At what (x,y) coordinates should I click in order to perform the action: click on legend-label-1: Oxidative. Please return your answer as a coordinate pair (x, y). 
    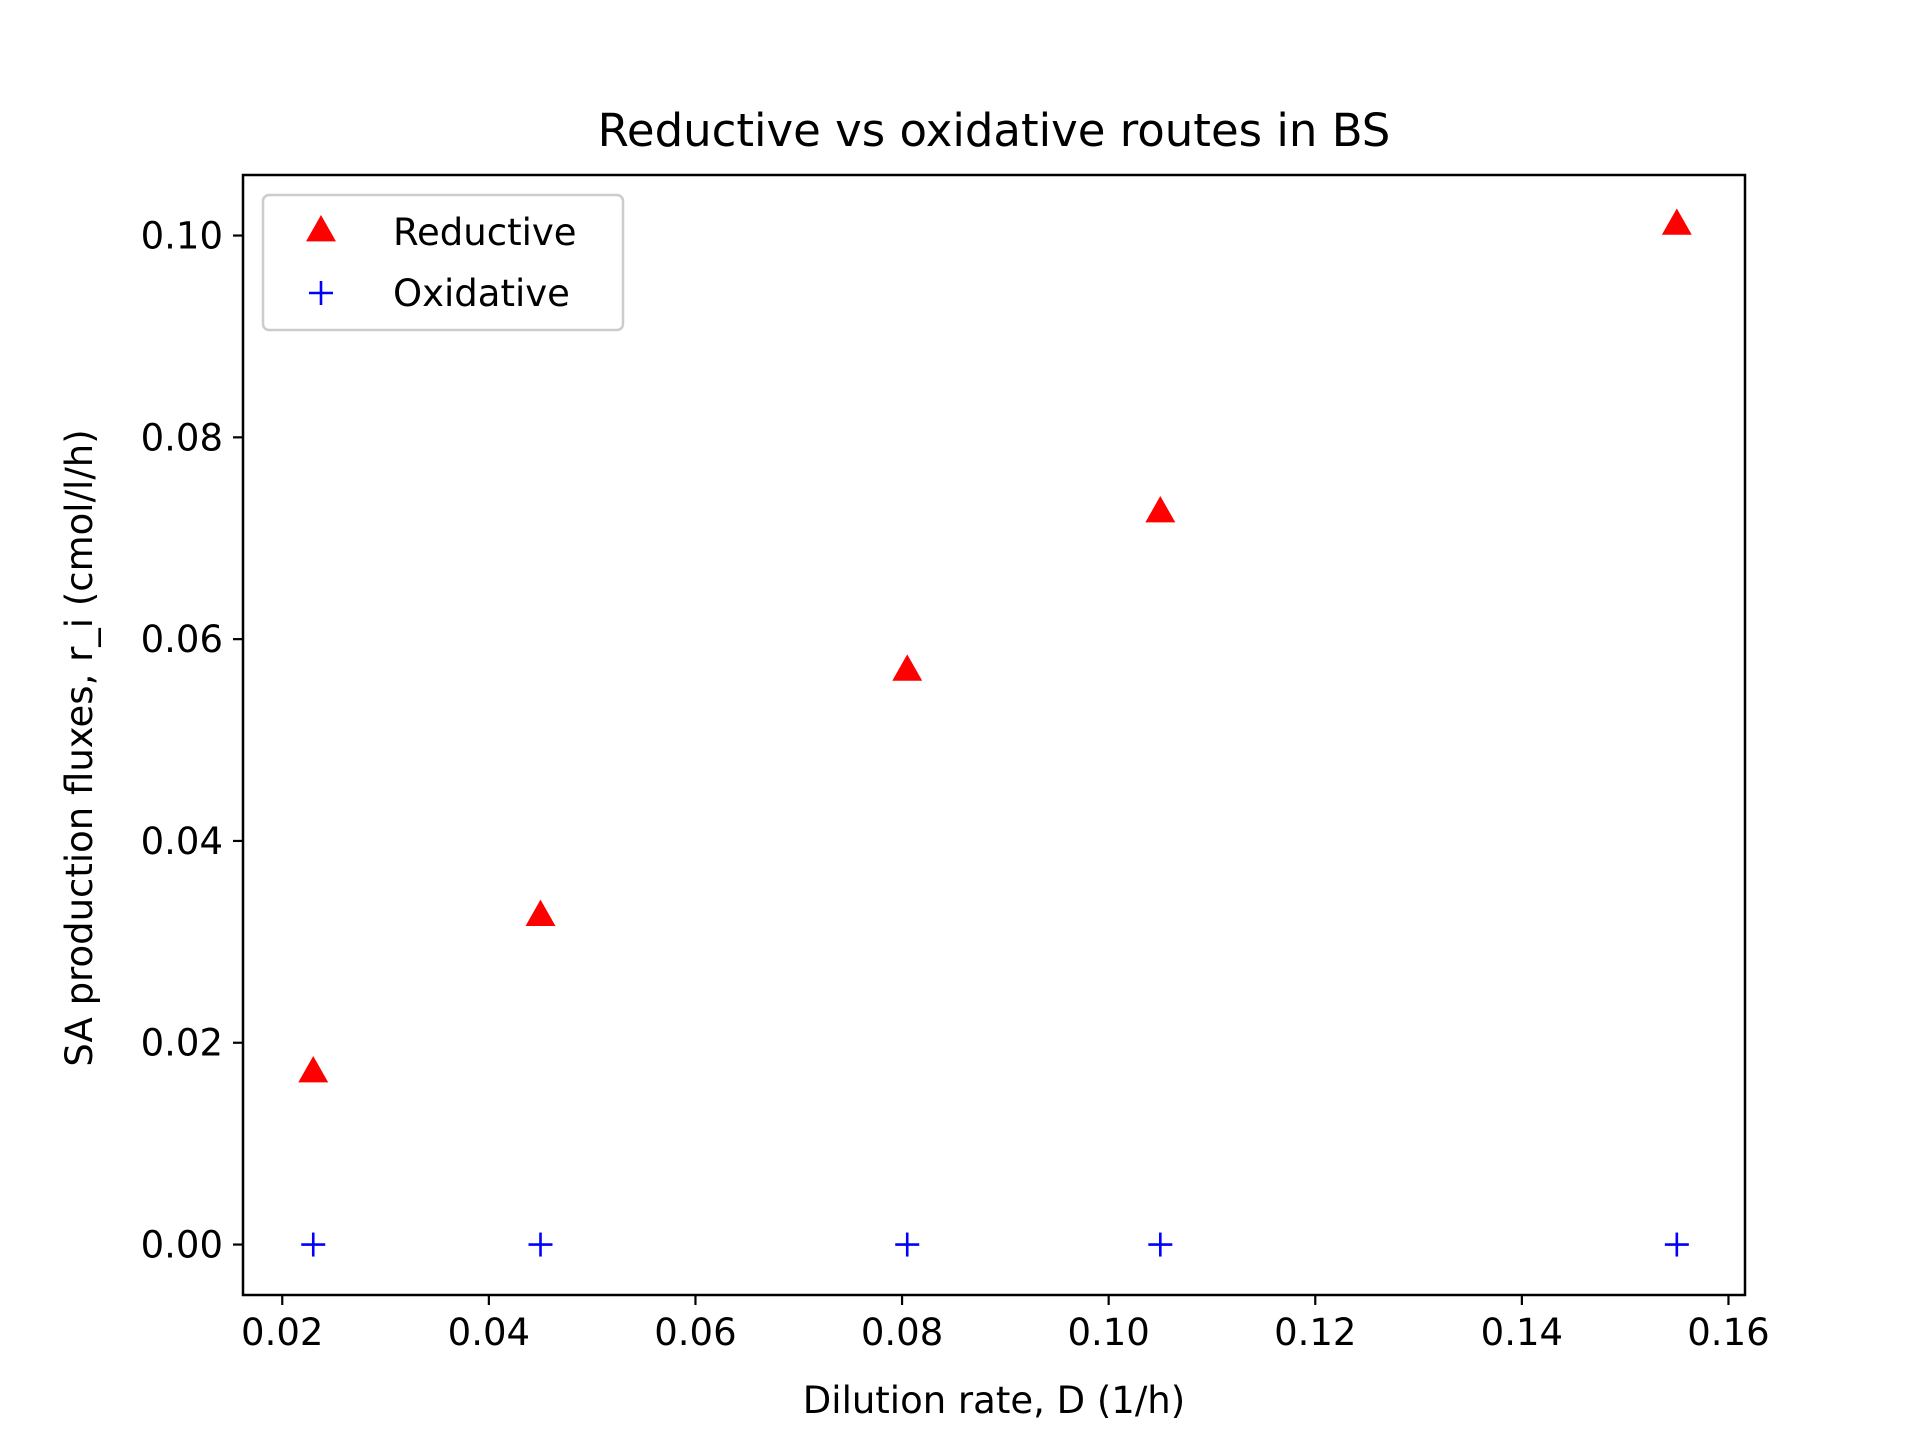
    Looking at the image, I should click on (481, 293).